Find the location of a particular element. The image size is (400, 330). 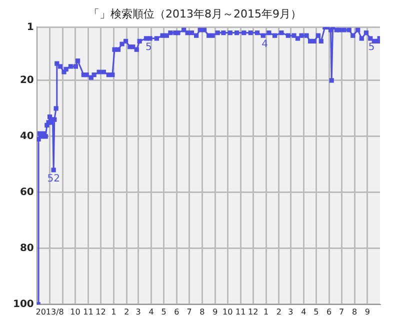

annotation: 52 is located at coordinates (53, 179).